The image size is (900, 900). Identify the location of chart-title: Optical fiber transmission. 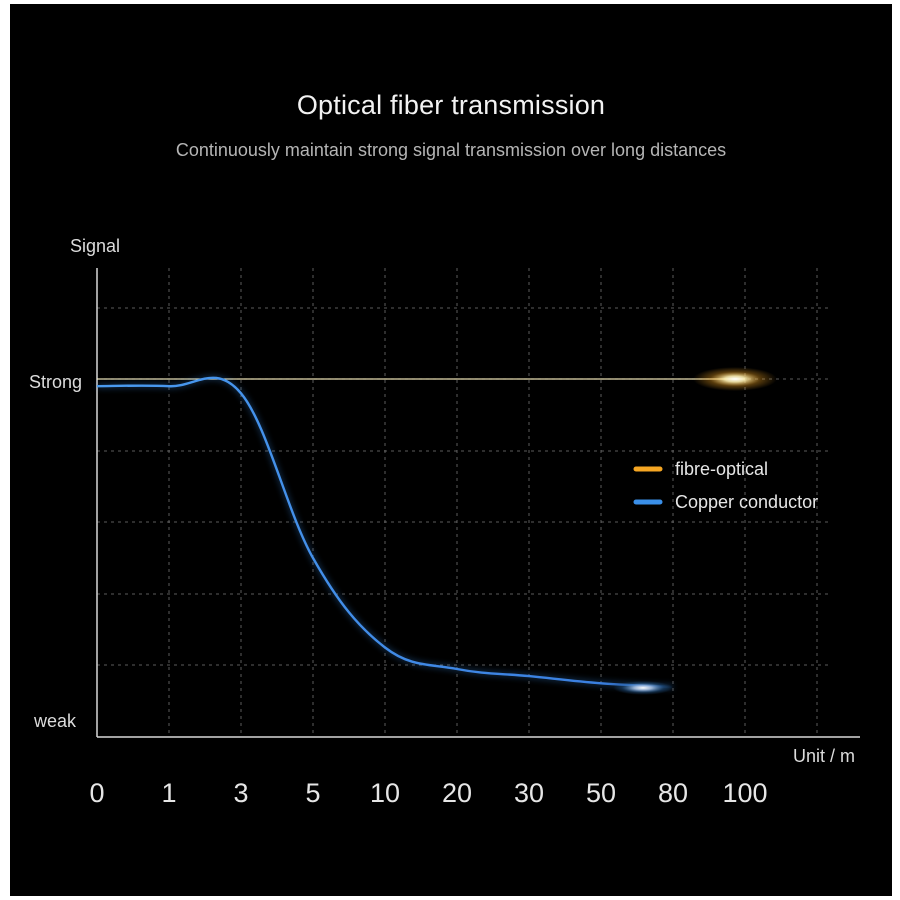
(451, 105).